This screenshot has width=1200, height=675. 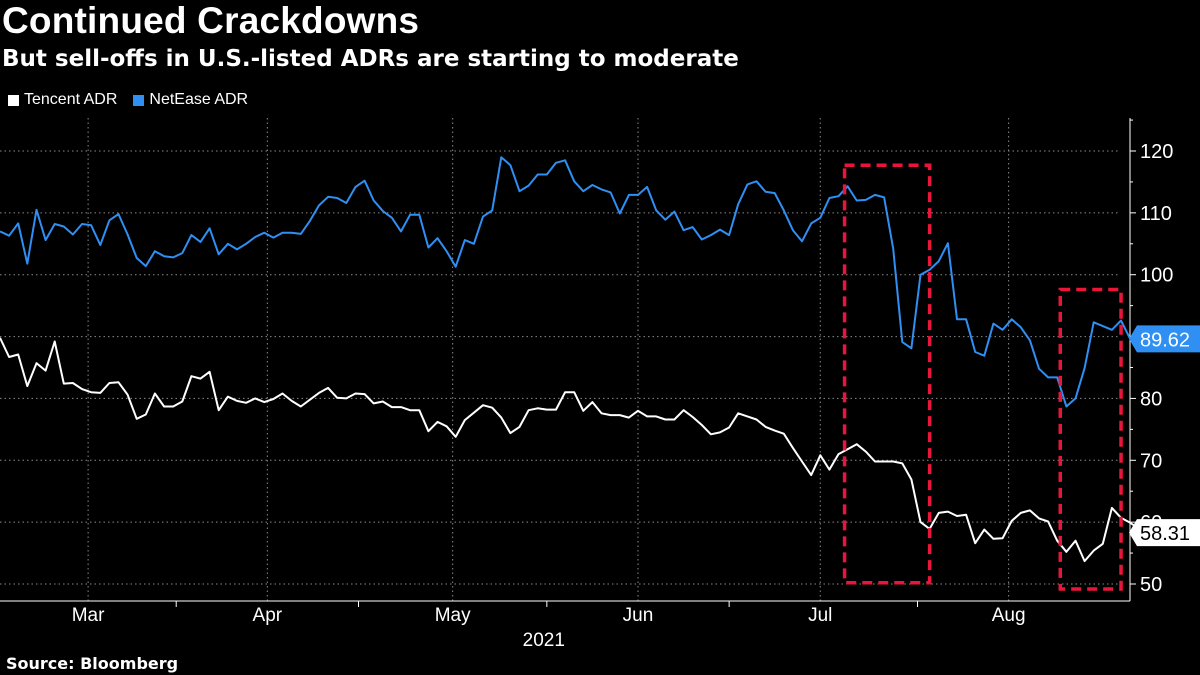 I want to click on y-tick-label: 80, so click(x=1151, y=399).